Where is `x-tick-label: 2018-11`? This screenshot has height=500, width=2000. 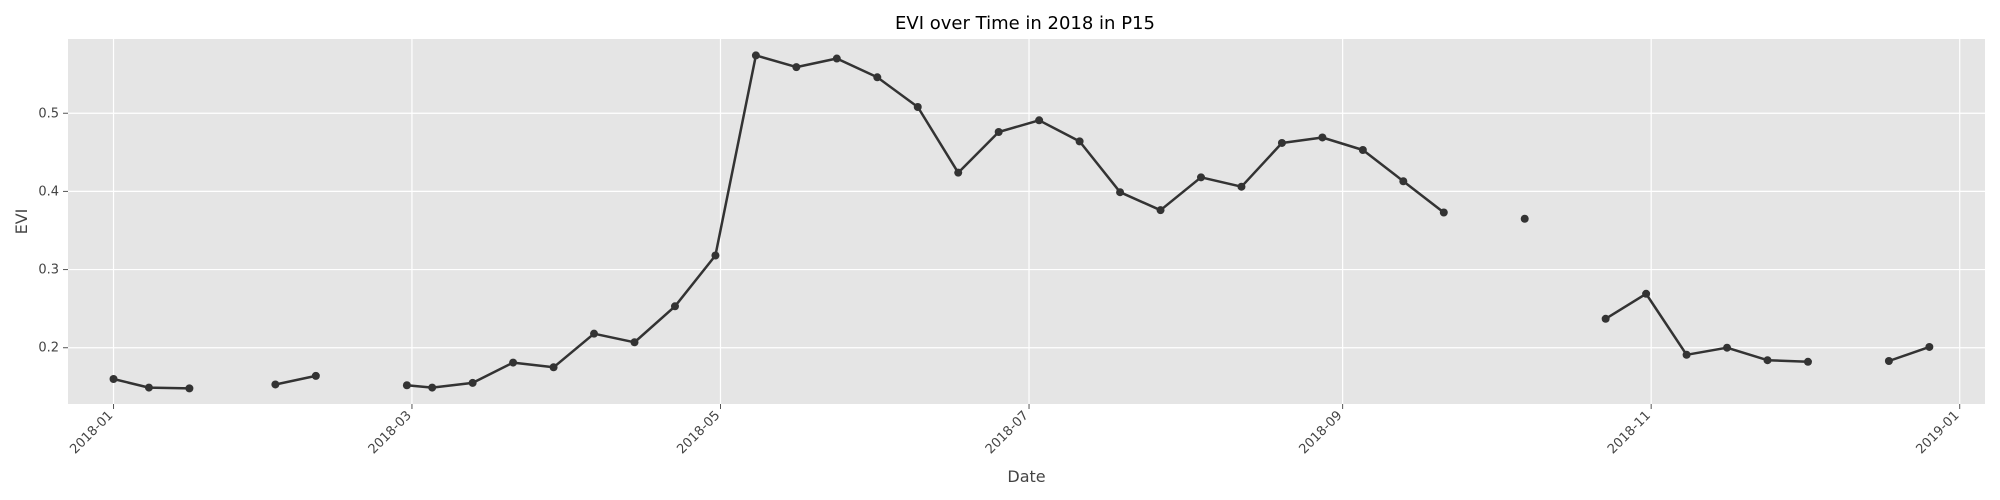 x-tick-label: 2018-11 is located at coordinates (1629, 432).